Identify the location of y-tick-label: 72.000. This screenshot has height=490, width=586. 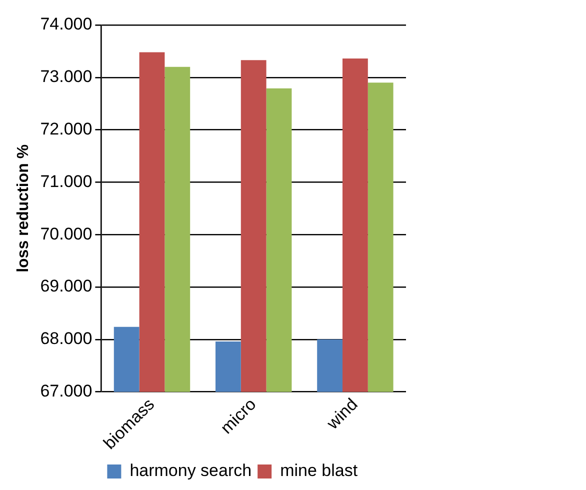
(66, 128).